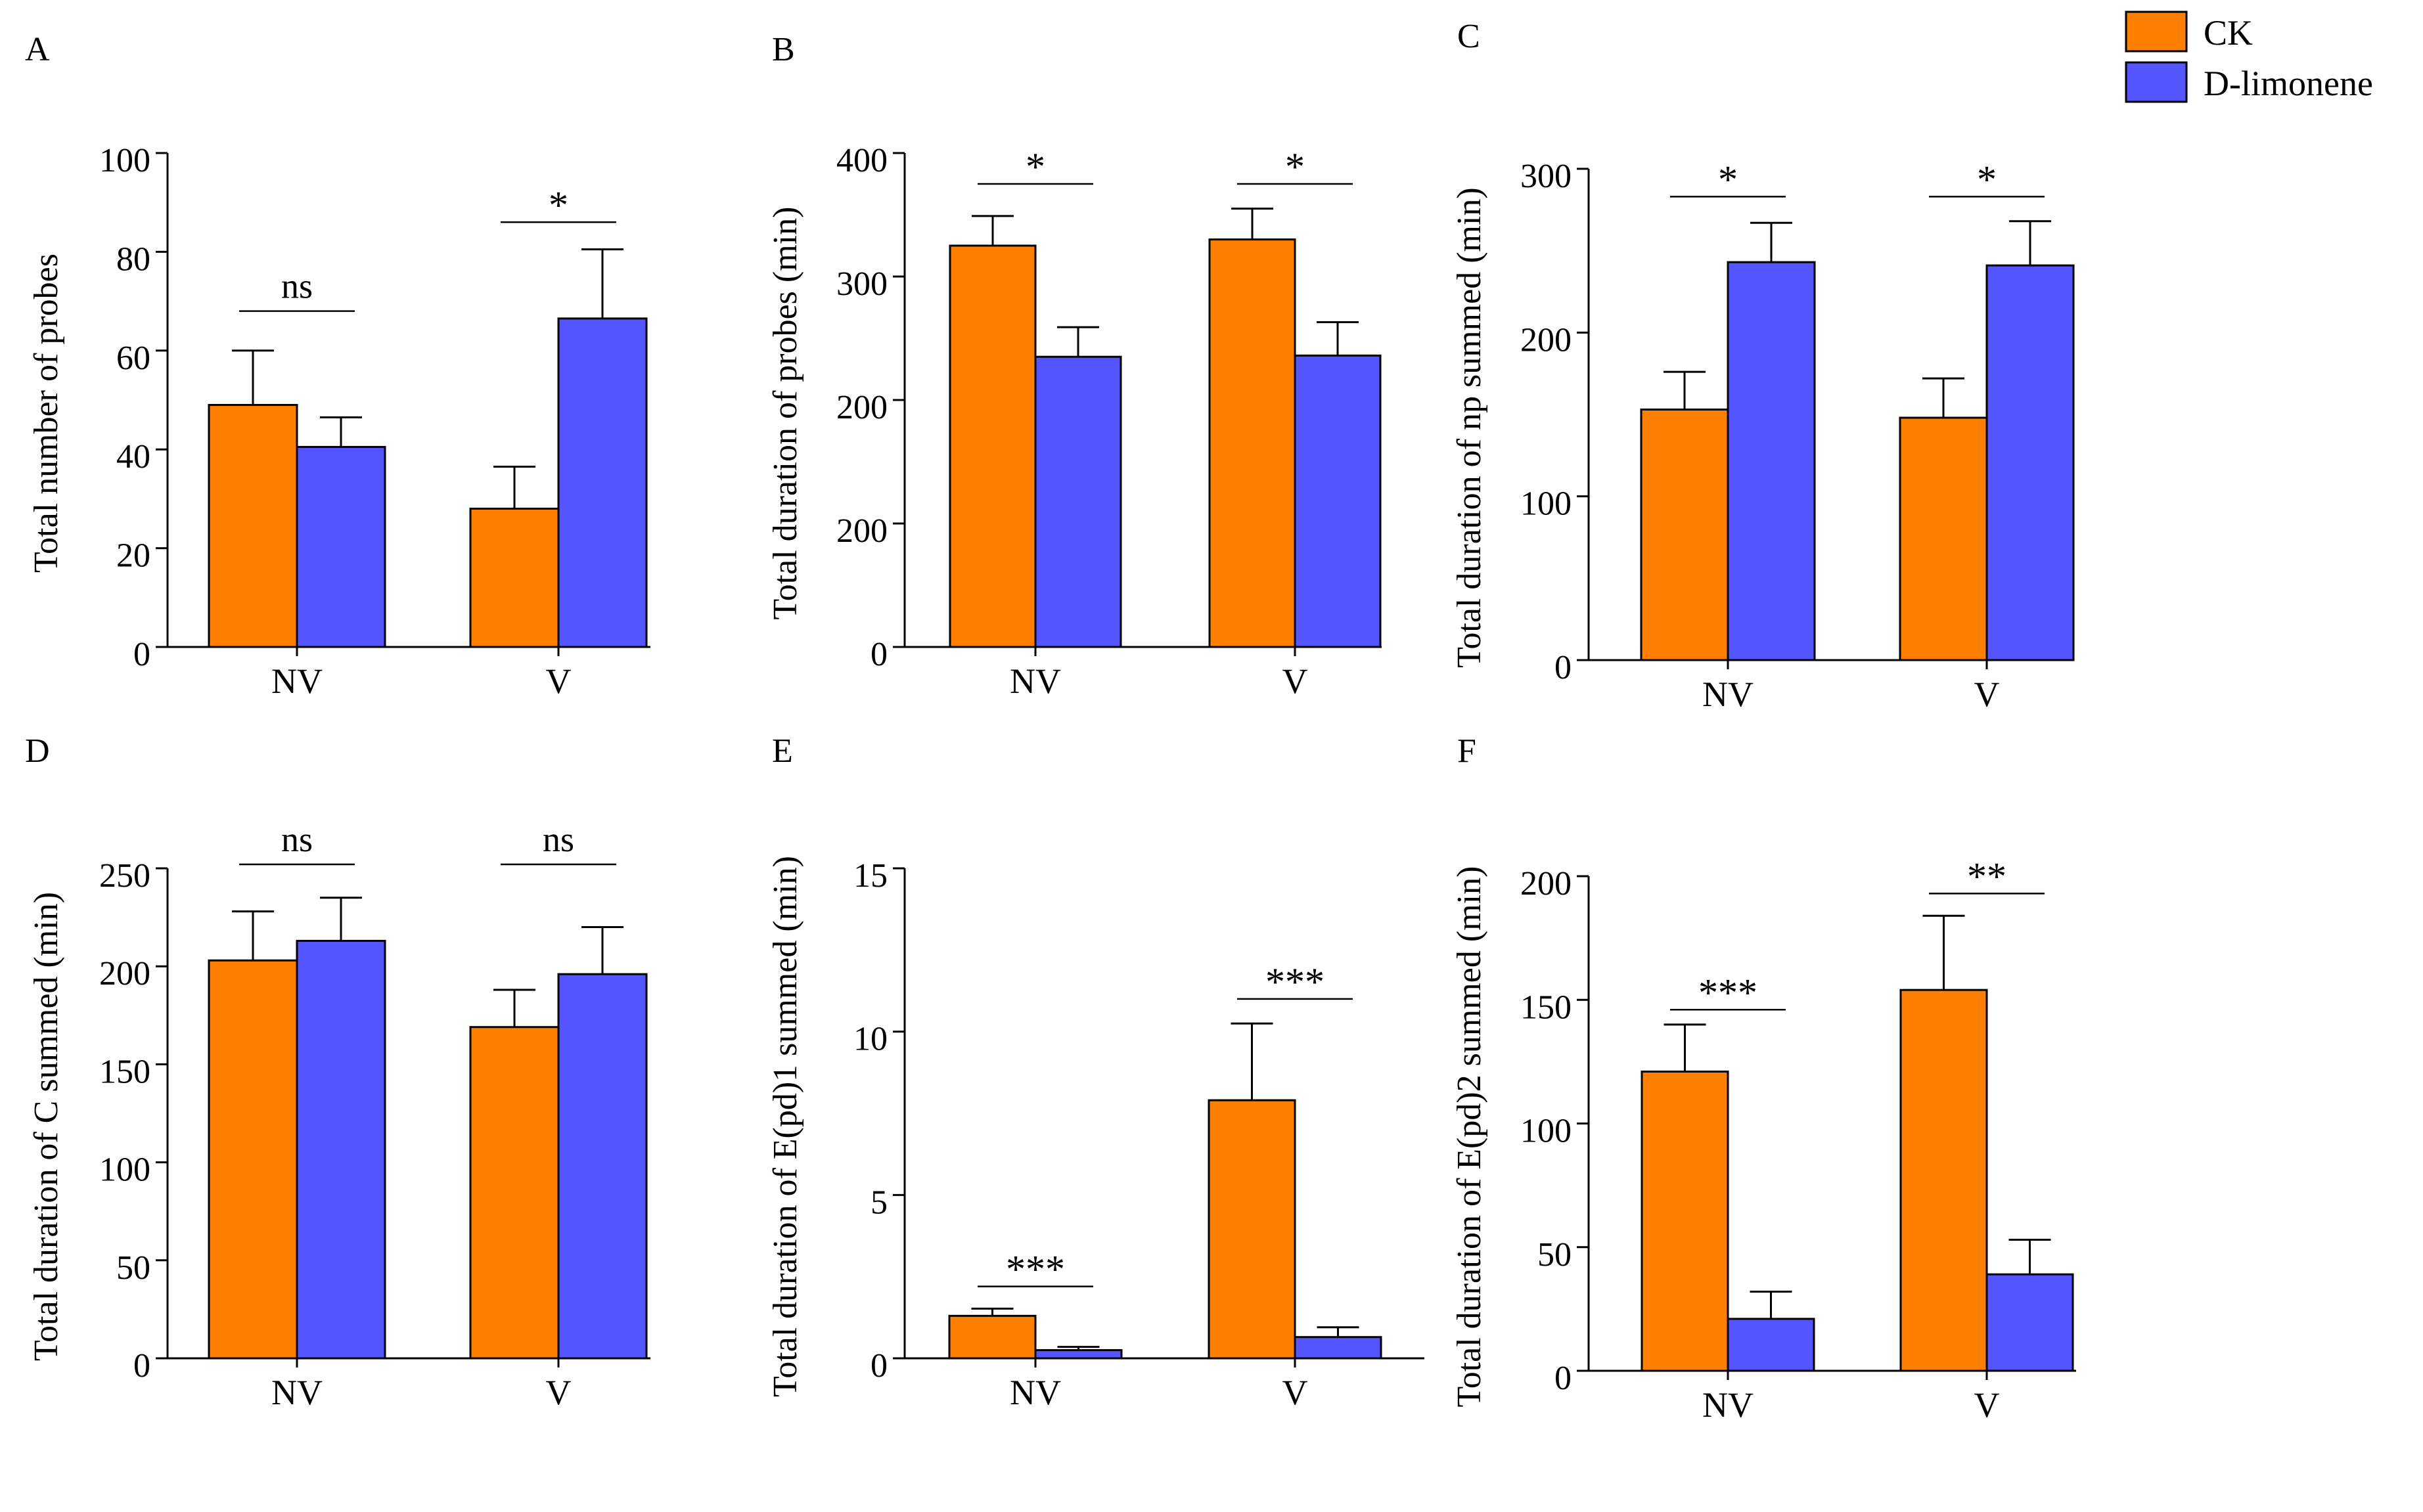 This screenshot has height=1512, width=2423. I want to click on y-axis-title: Total duration of E(pd)1 summed (min), so click(785, 1127).